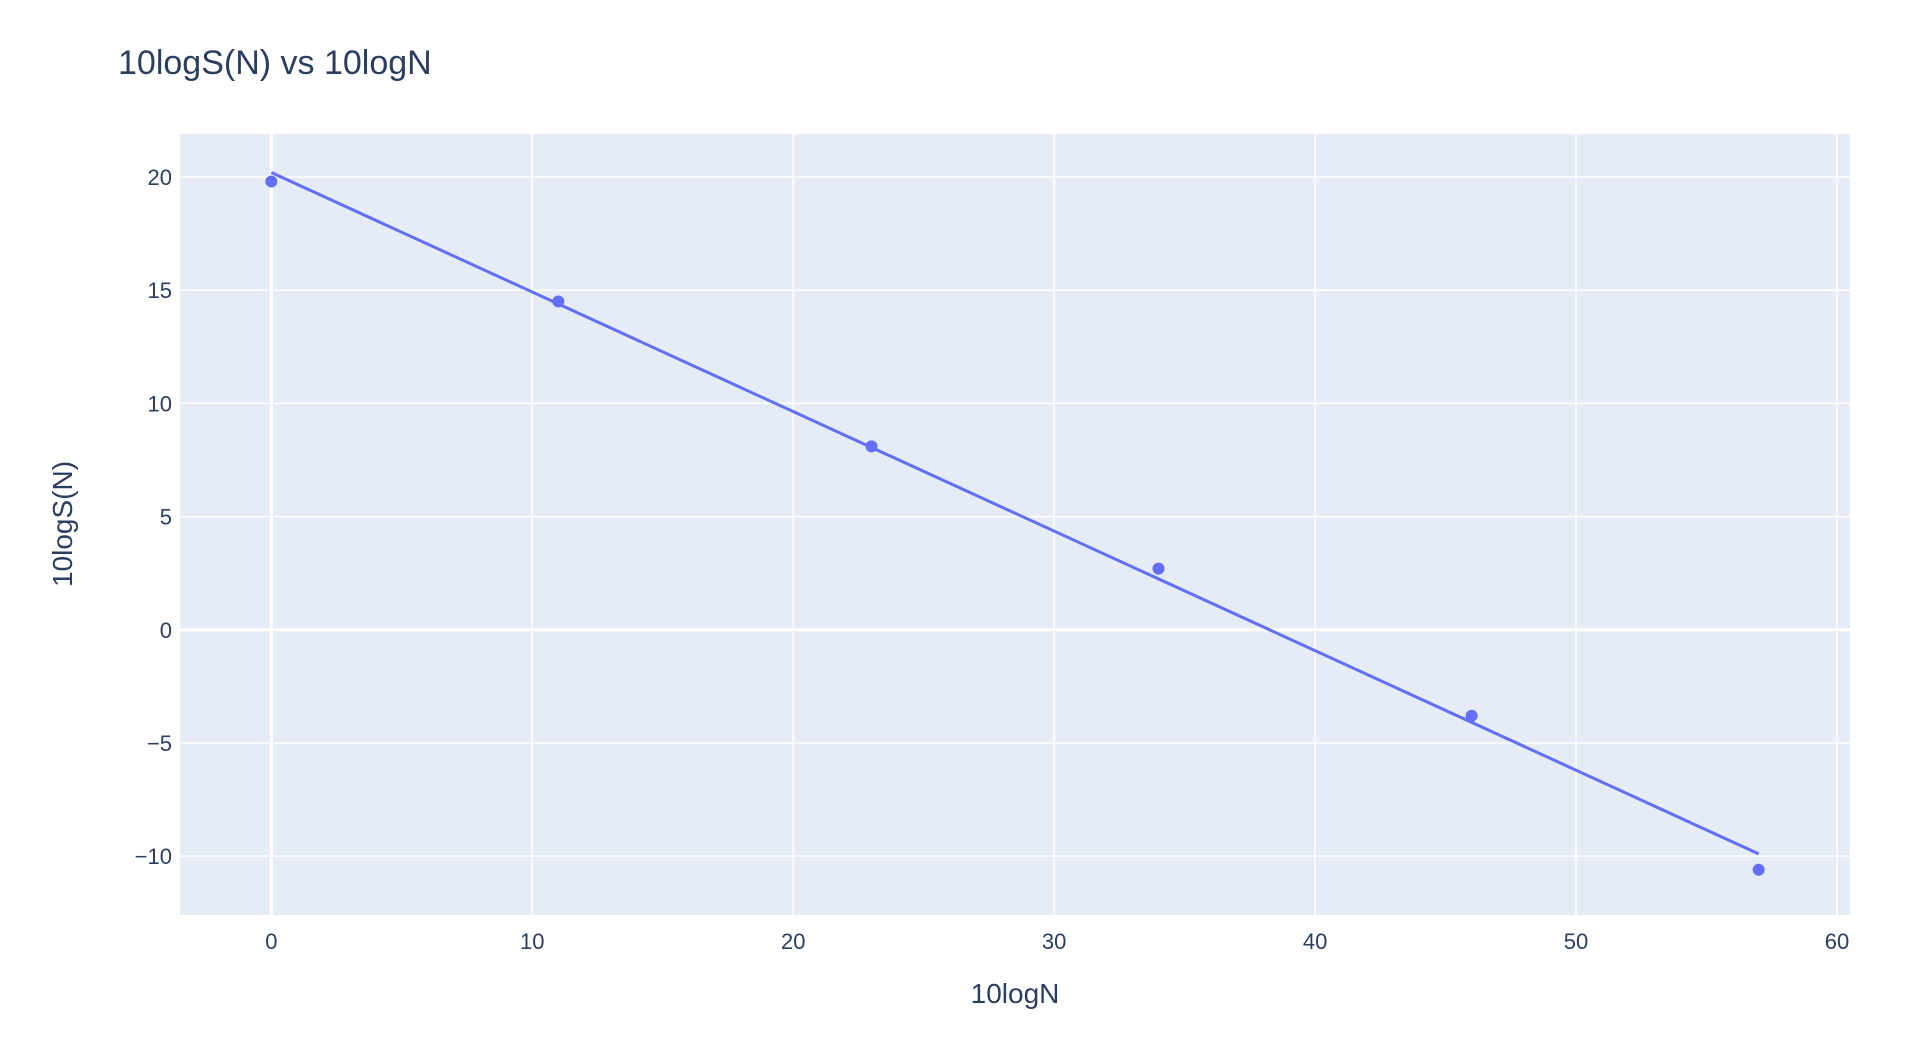 The width and height of the screenshot is (1912, 1041). Describe the element at coordinates (166, 517) in the screenshot. I see `y-tick-label: 5` at that location.